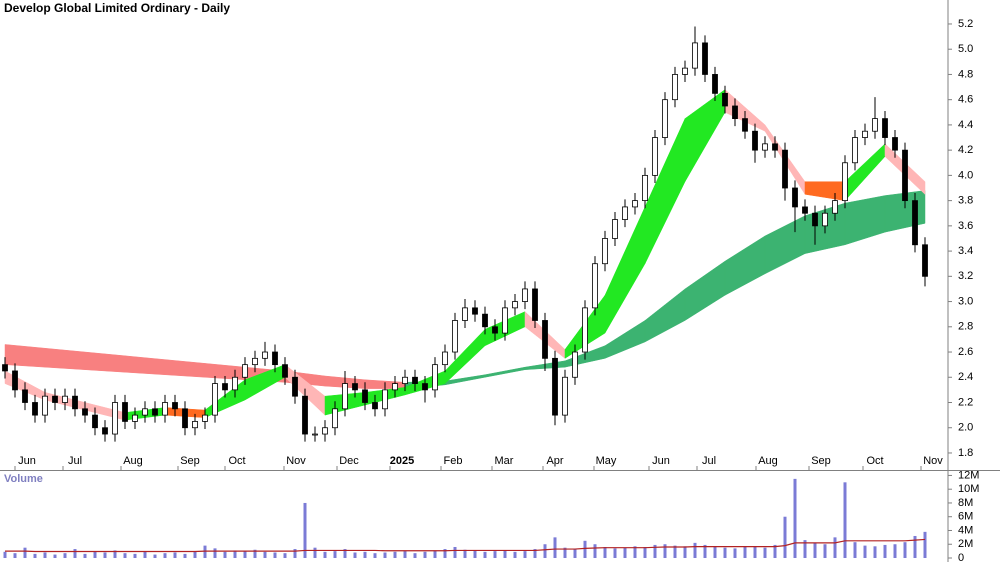  What do you see at coordinates (965, 100) in the screenshot?
I see `y-tick-label: 4.6` at bounding box center [965, 100].